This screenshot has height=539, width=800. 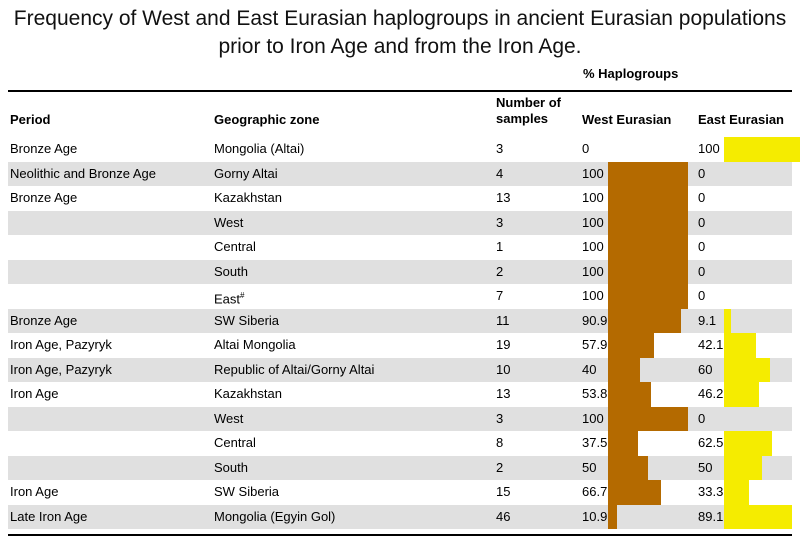 I want to click on cell-geographic-zone: Altai Mongolia, so click(x=255, y=345).